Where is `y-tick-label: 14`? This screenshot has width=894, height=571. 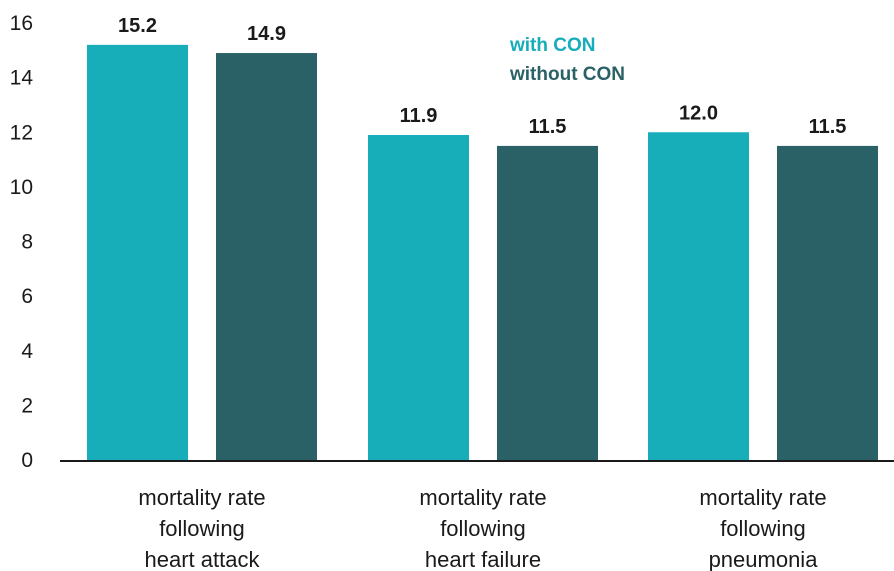
y-tick-label: 14 is located at coordinates (22, 78).